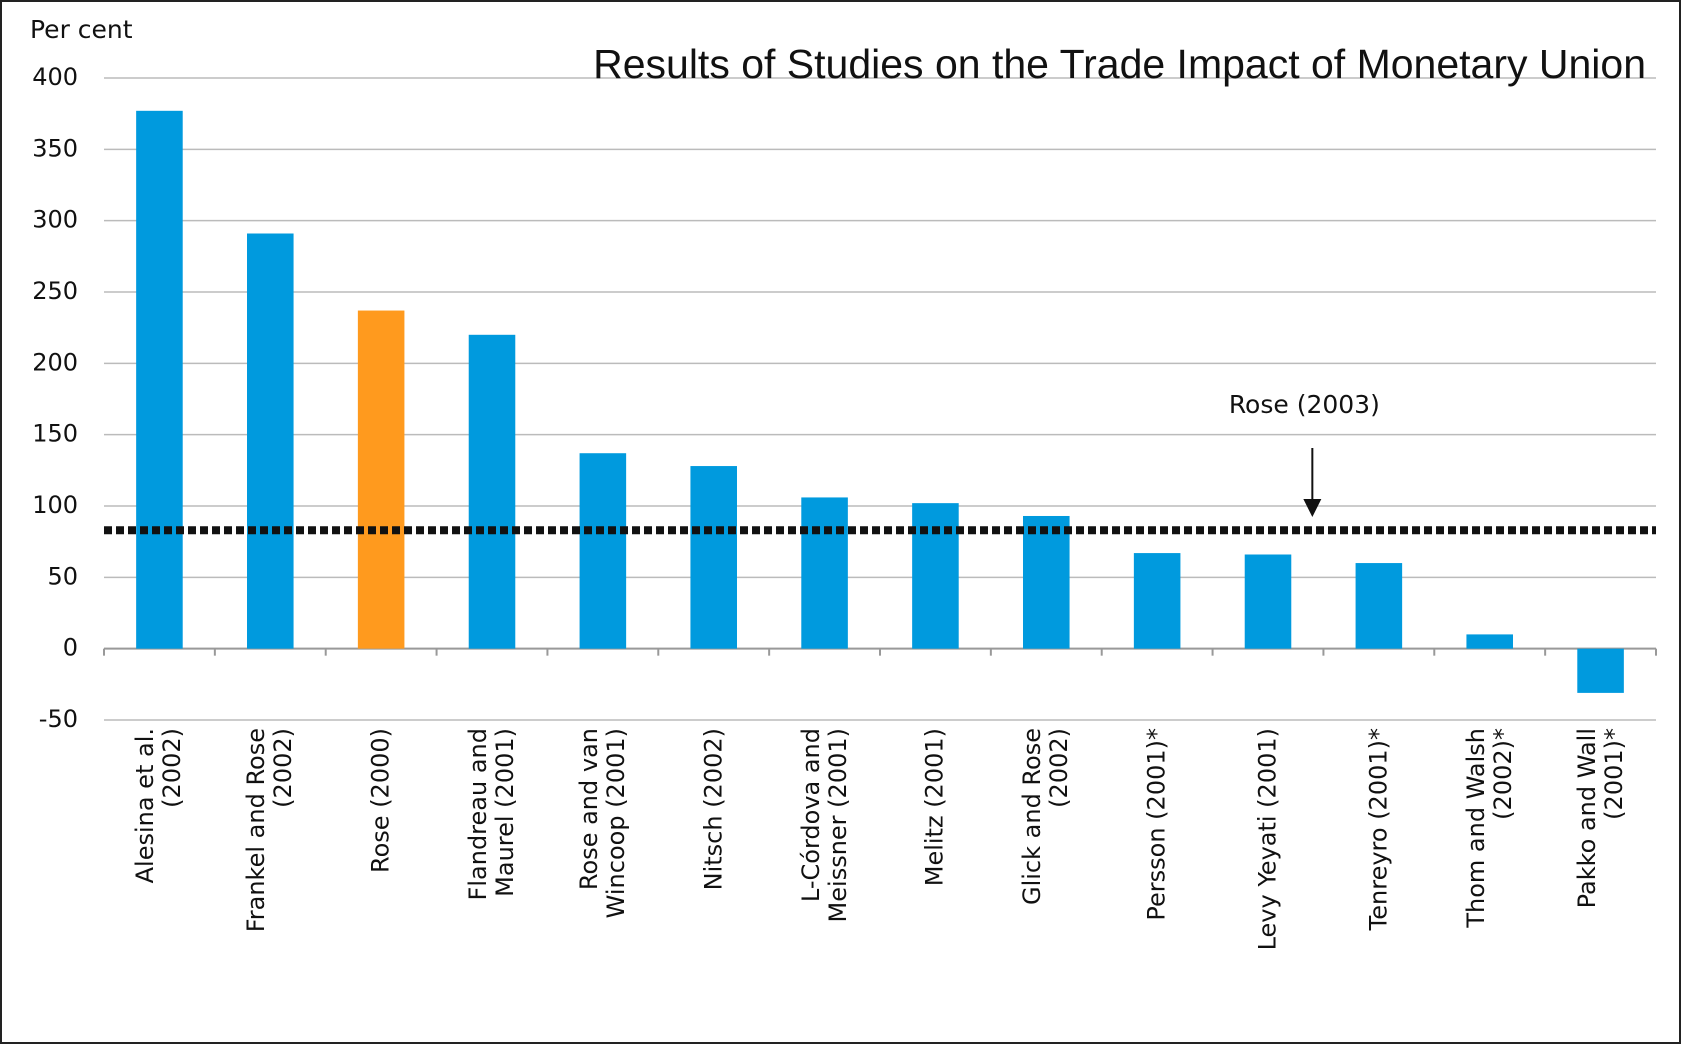 Image resolution: width=1681 pixels, height=1048 pixels. I want to click on x-tick-label: Glick and Rose (2002), so click(1046, 816).